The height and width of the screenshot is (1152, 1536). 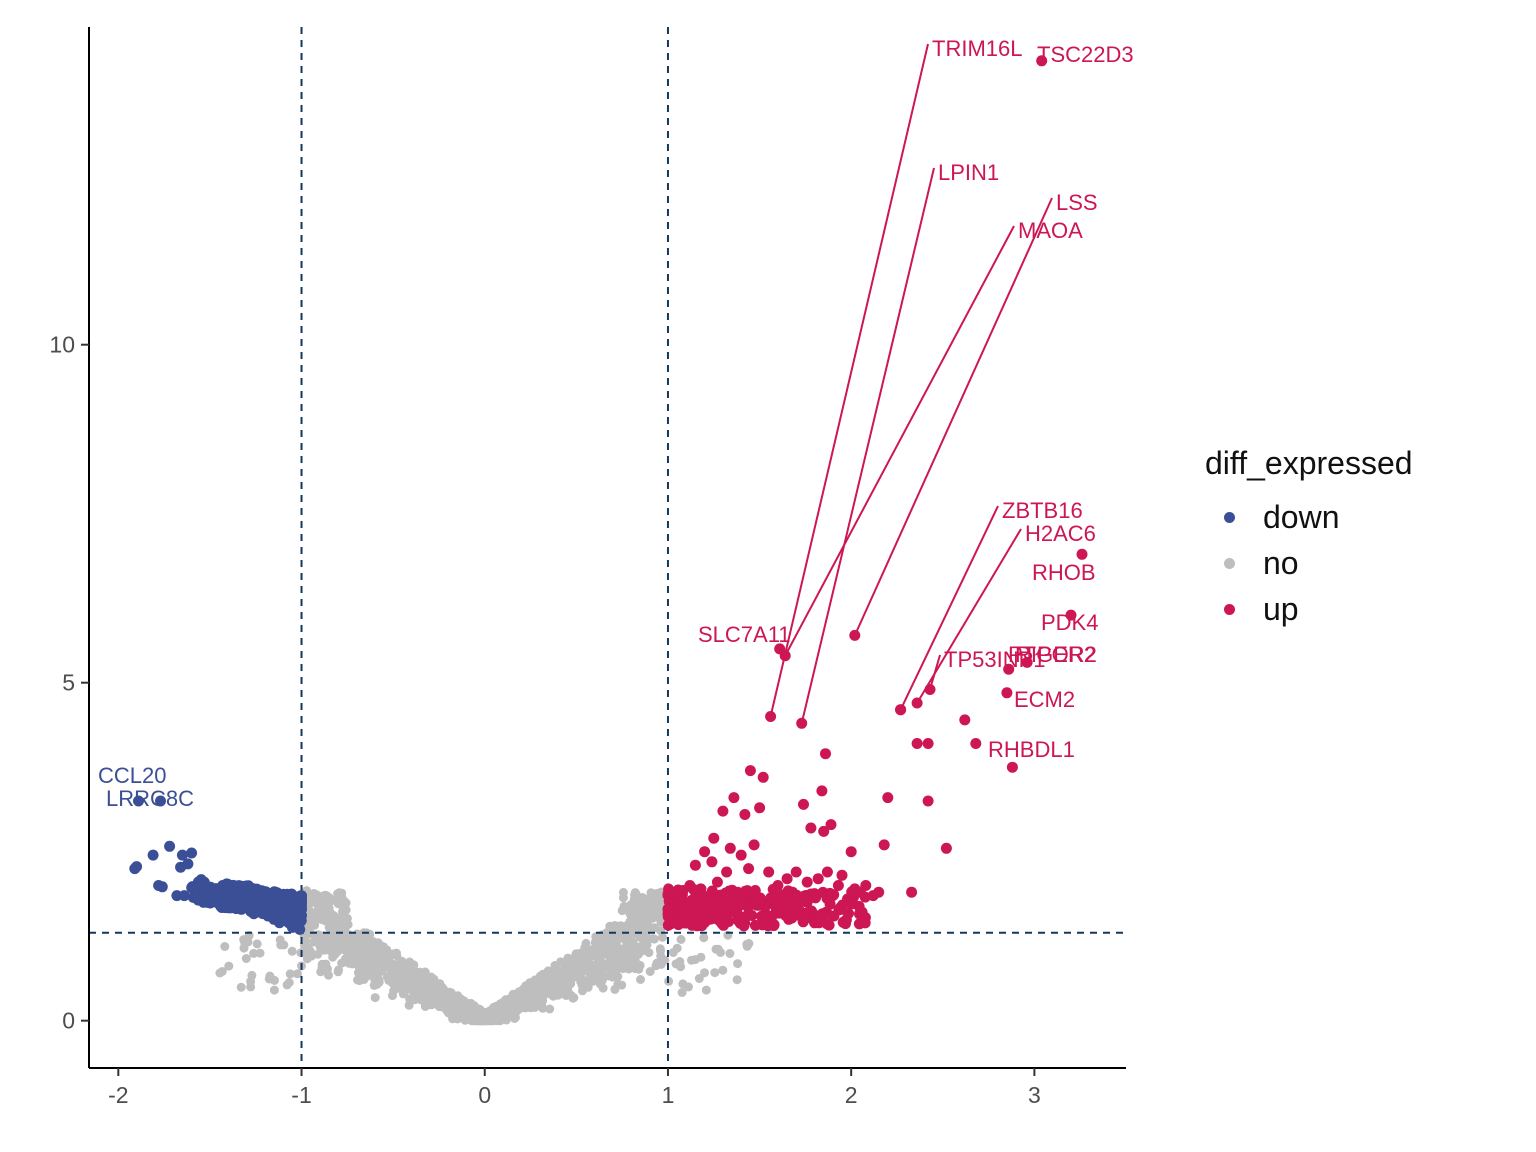 What do you see at coordinates (1085, 54) in the screenshot?
I see `gene-label: TSC22D3` at bounding box center [1085, 54].